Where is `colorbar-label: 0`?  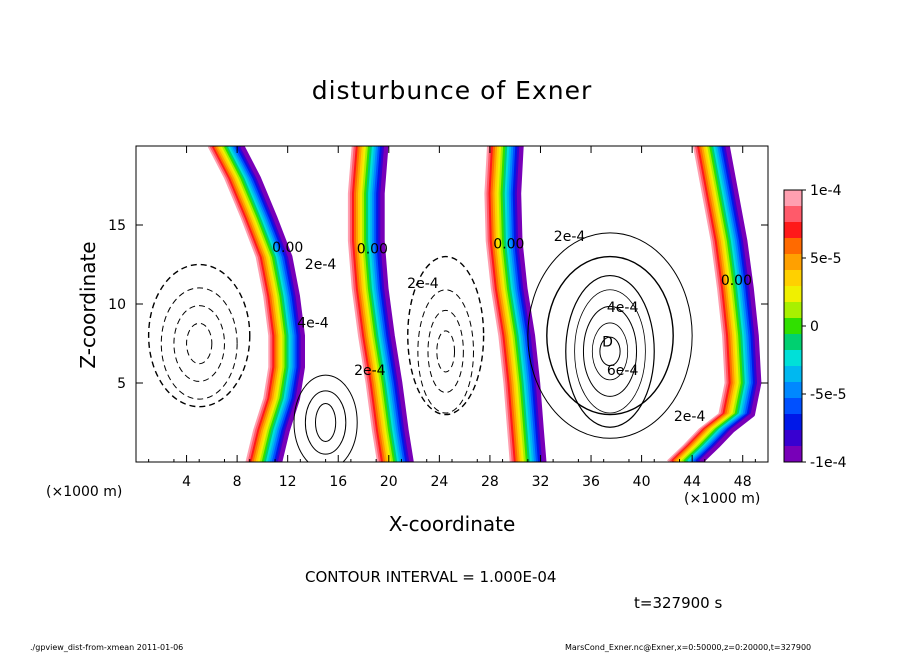 colorbar-label: 0 is located at coordinates (814, 327).